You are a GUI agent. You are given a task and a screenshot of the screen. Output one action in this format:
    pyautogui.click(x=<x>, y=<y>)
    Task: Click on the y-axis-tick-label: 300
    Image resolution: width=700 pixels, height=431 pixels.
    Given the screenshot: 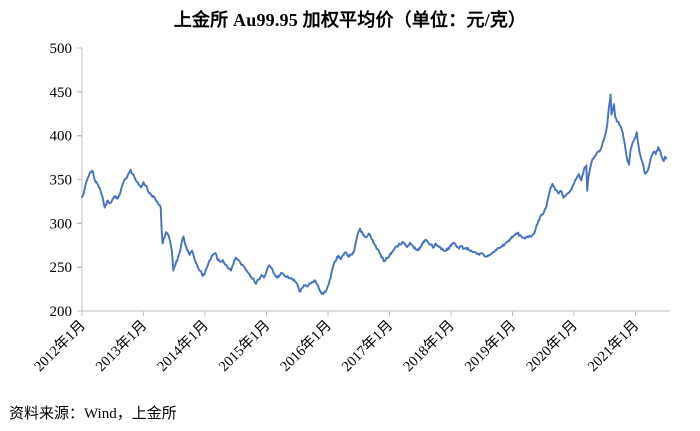 What is the action you would take?
    pyautogui.click(x=61, y=224)
    